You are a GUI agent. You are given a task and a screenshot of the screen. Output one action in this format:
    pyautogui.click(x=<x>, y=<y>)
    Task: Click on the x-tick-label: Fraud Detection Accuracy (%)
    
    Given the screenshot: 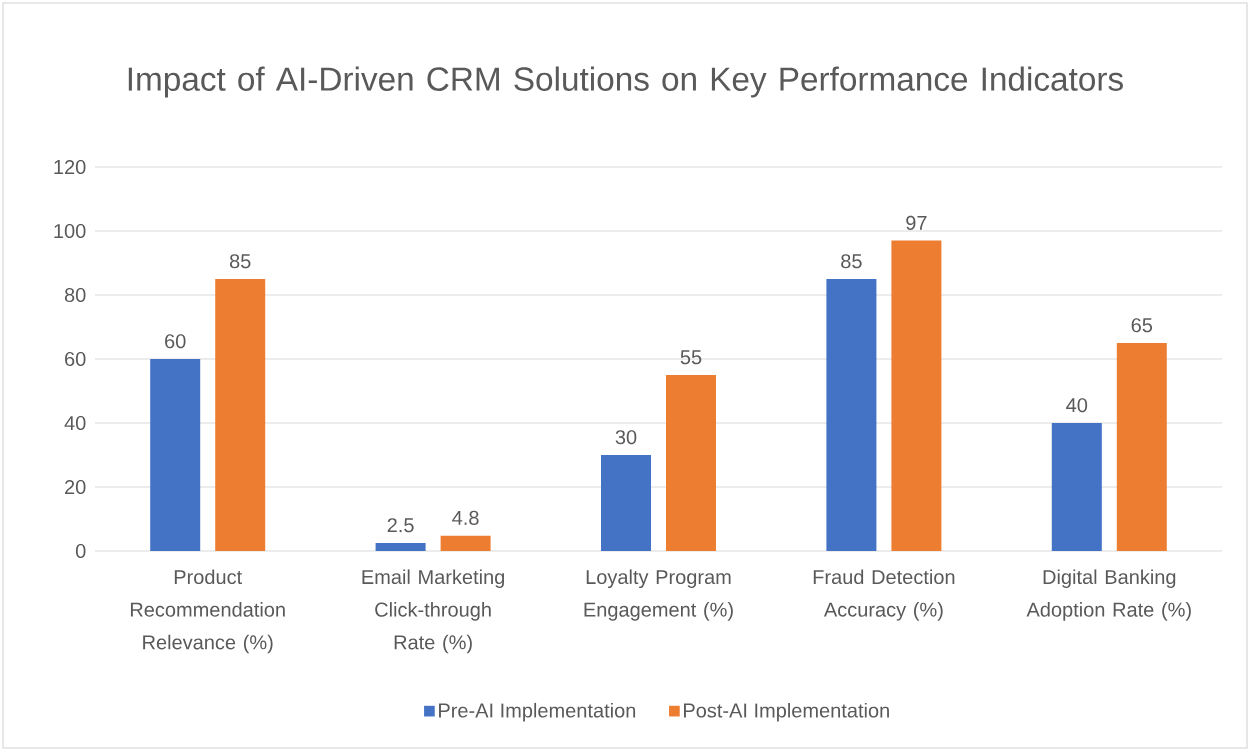 What is the action you would take?
    pyautogui.click(x=884, y=595)
    